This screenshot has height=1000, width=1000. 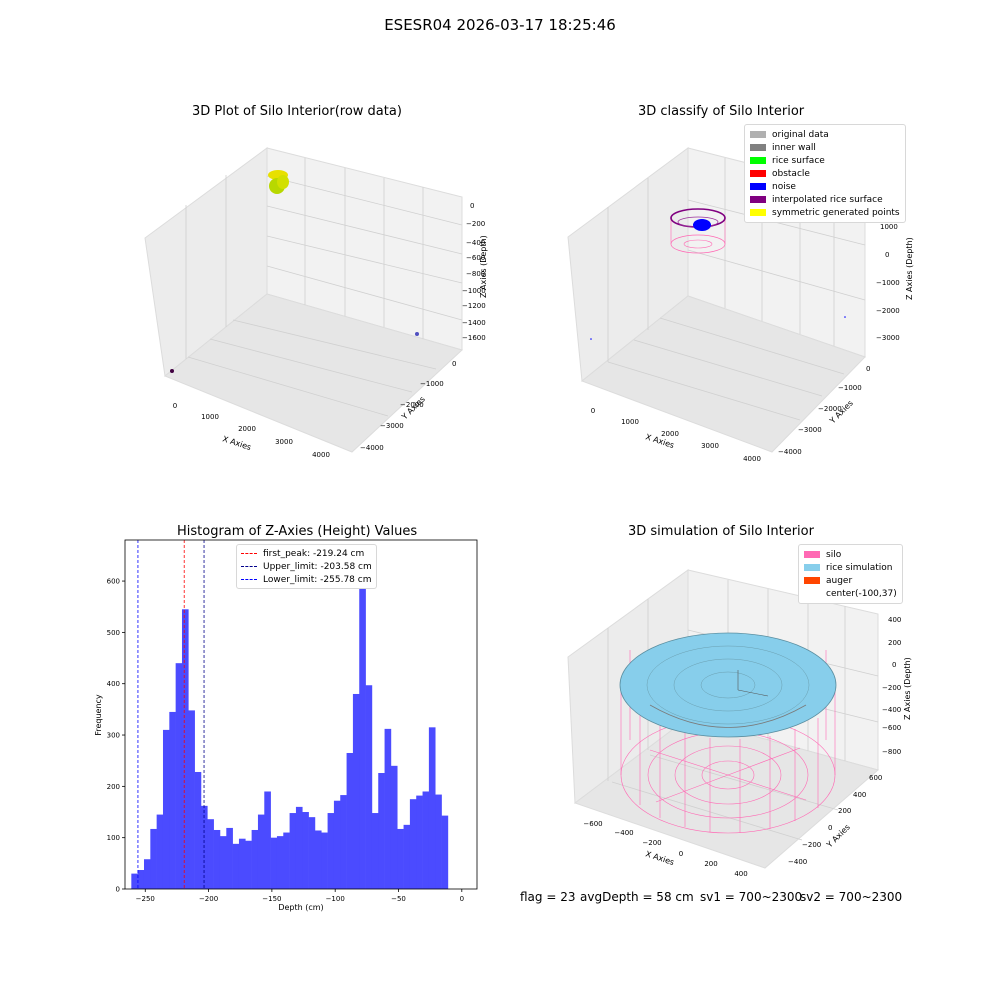 What do you see at coordinates (752, 459) in the screenshot?
I see `p2-xtick: 4000` at bounding box center [752, 459].